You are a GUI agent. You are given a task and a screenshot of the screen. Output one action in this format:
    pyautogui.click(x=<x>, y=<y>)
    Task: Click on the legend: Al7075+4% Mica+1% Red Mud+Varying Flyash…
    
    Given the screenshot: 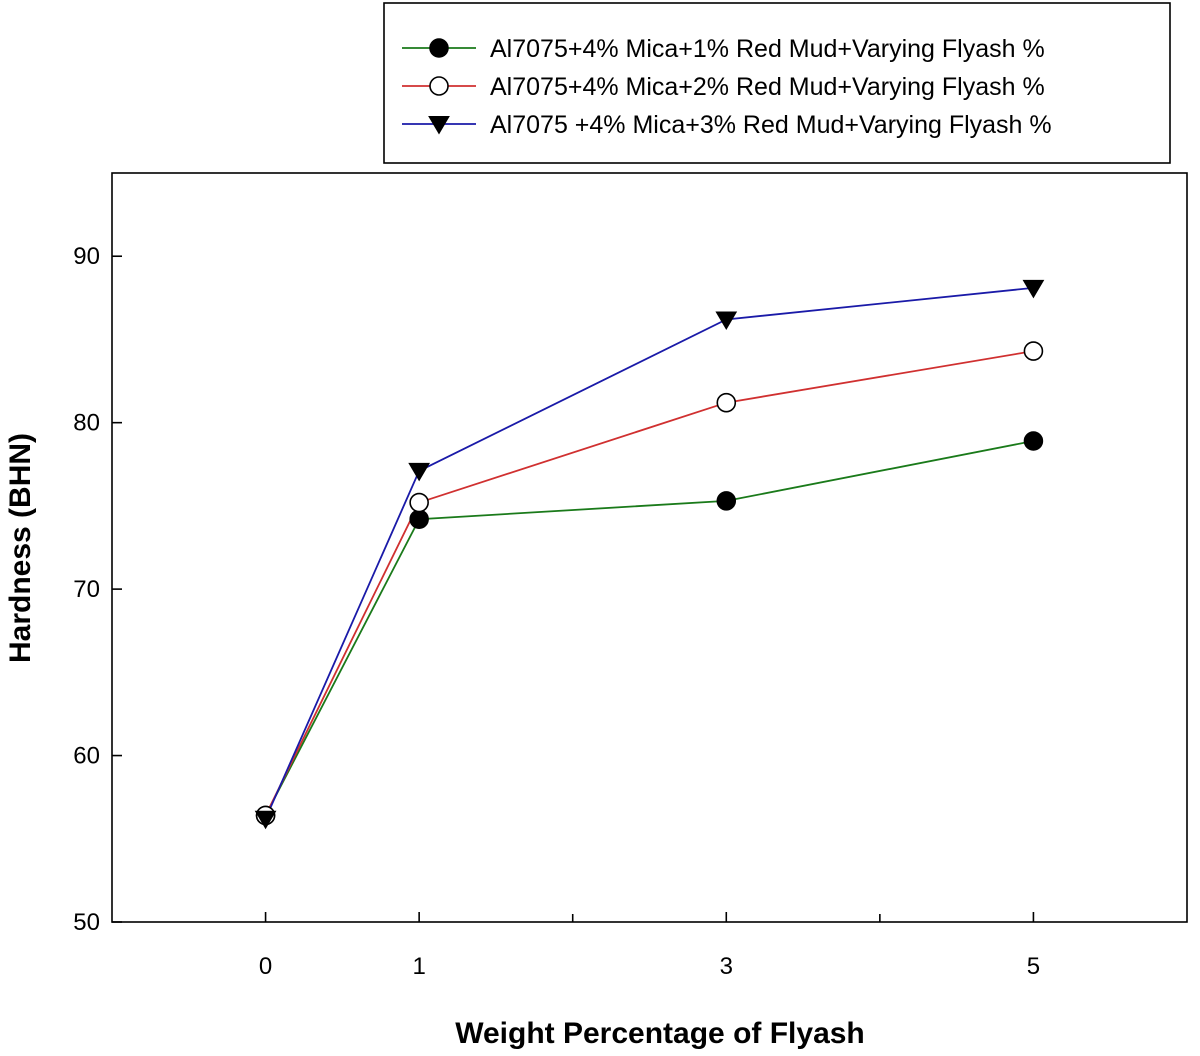 What is the action you would take?
    pyautogui.click(x=777, y=83)
    